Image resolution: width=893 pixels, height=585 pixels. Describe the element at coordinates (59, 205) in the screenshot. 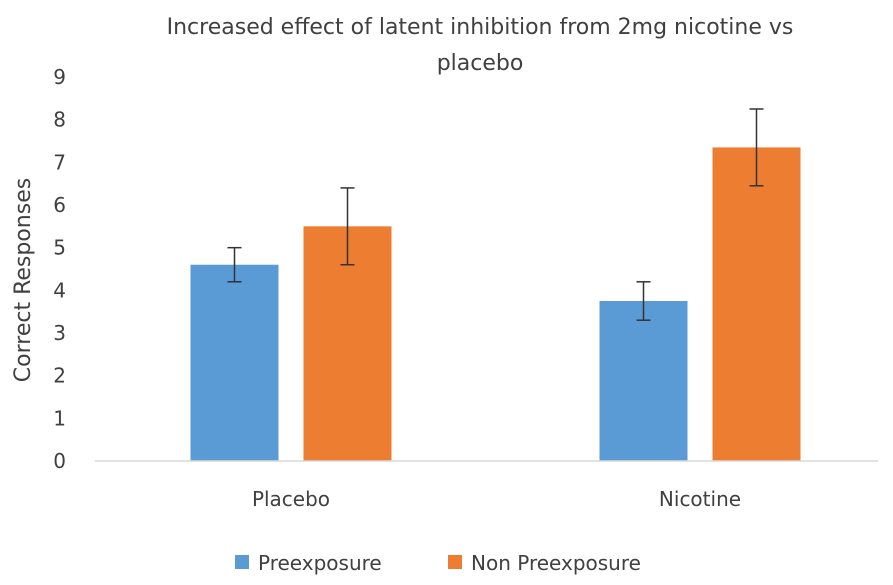

I see `y-tick-label: 6` at that location.